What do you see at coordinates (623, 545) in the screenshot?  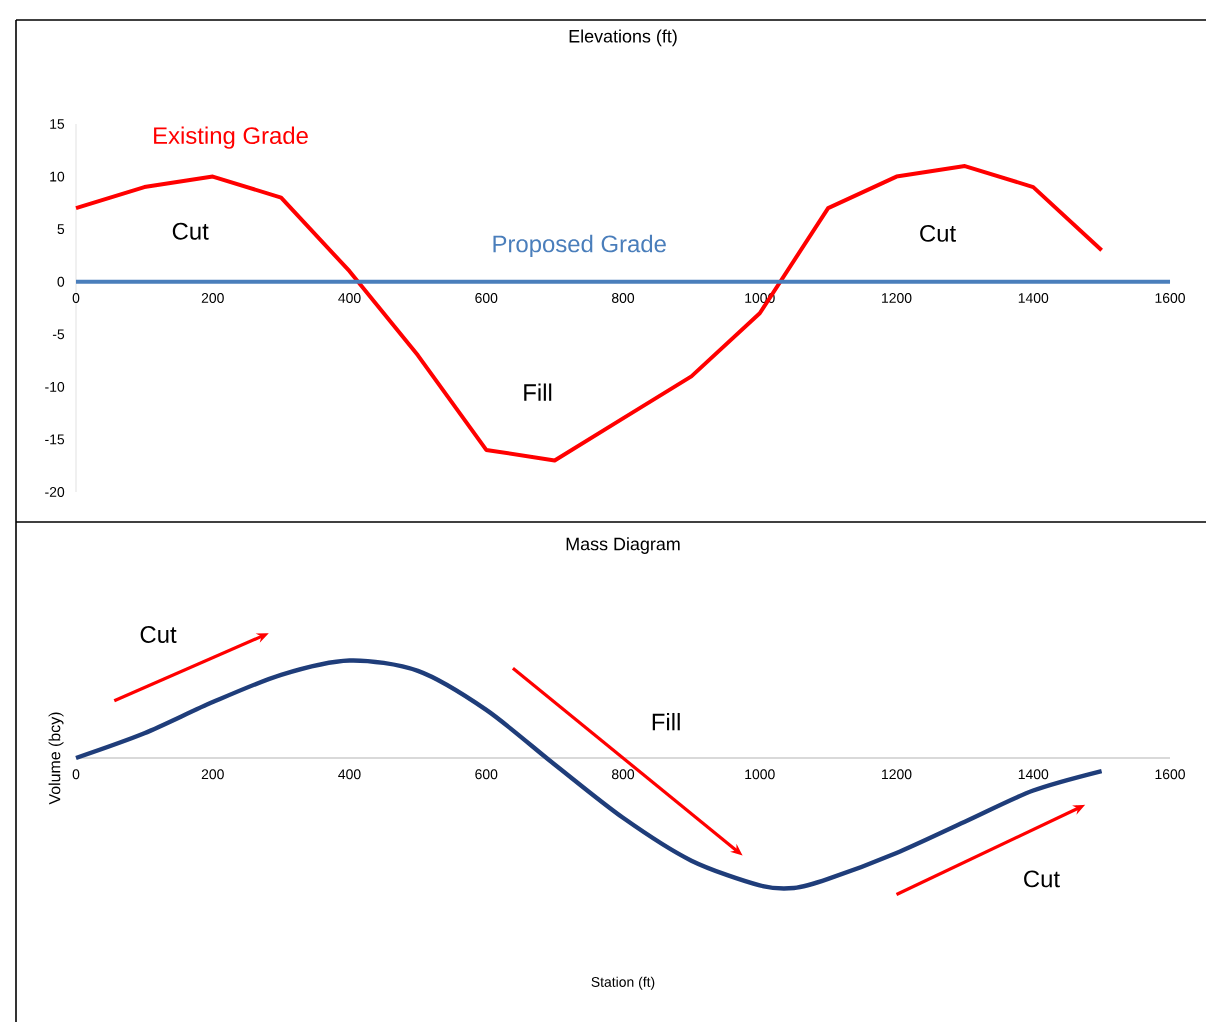 I see `chart-title: Mass Diagram` at bounding box center [623, 545].